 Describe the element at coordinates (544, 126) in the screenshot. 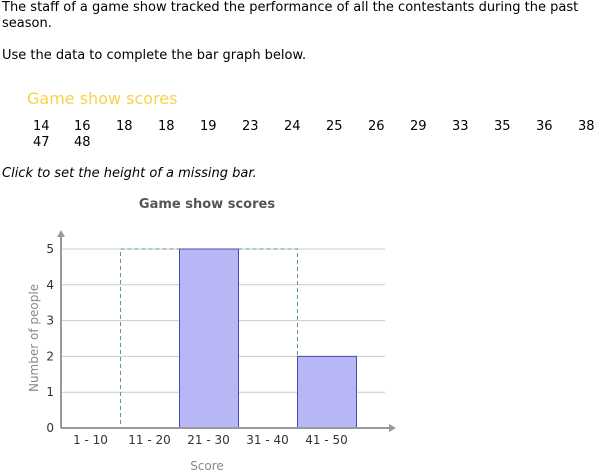

I see `score-value: 36` at that location.